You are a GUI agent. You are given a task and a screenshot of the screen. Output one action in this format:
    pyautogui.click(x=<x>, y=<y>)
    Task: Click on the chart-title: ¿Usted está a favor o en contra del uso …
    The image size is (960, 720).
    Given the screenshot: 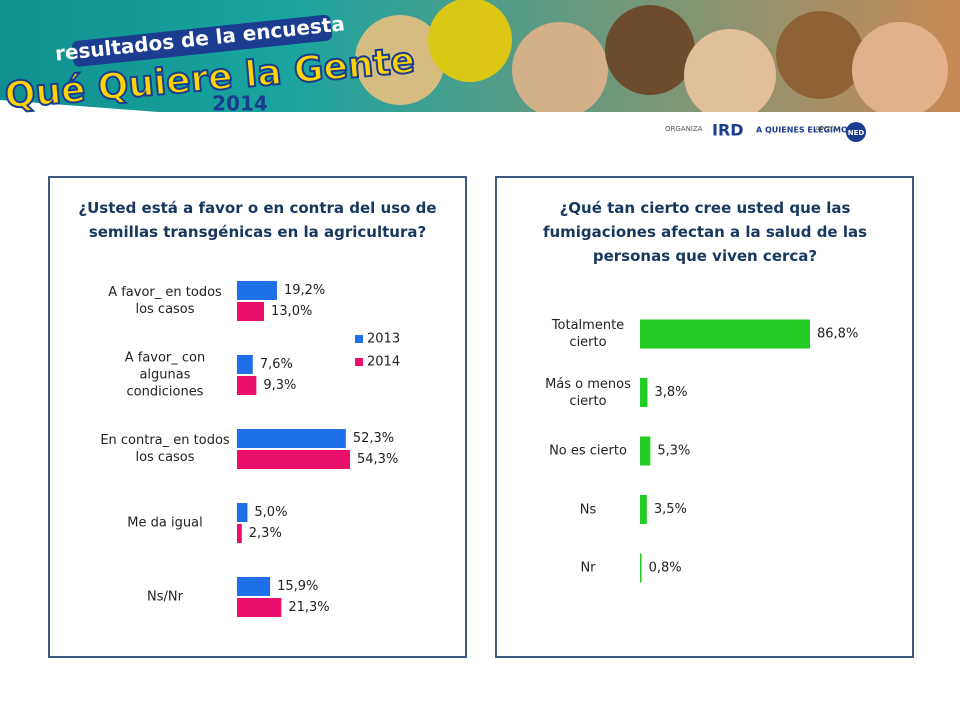 What is the action you would take?
    pyautogui.click(x=257, y=220)
    